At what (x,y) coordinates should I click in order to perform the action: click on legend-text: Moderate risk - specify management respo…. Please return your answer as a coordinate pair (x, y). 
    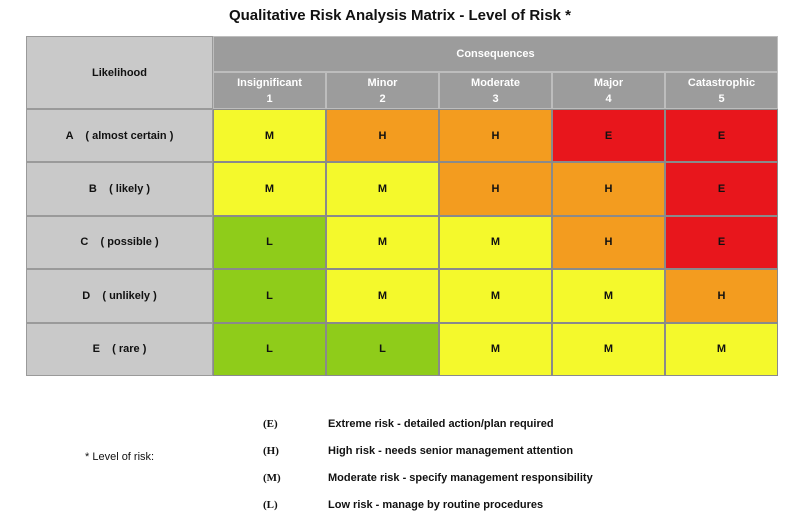
    Looking at the image, I should click on (460, 478).